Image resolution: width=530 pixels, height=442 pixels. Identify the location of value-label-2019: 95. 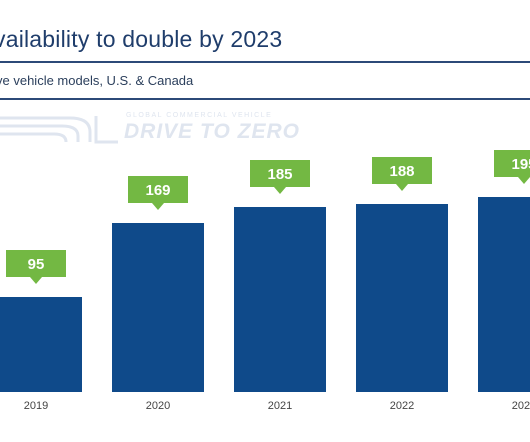
(36, 267).